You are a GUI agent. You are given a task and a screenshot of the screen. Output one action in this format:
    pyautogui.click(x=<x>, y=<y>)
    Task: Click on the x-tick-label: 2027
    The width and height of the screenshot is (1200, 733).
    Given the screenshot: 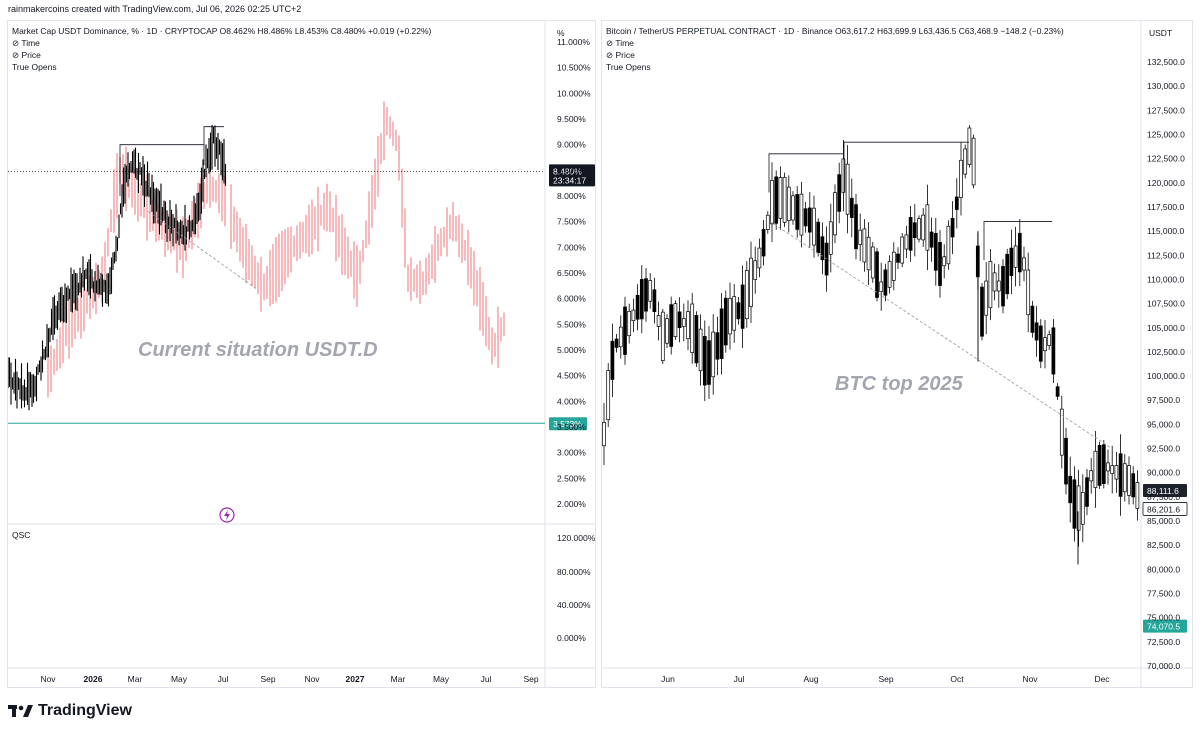 What is the action you would take?
    pyautogui.click(x=355, y=679)
    